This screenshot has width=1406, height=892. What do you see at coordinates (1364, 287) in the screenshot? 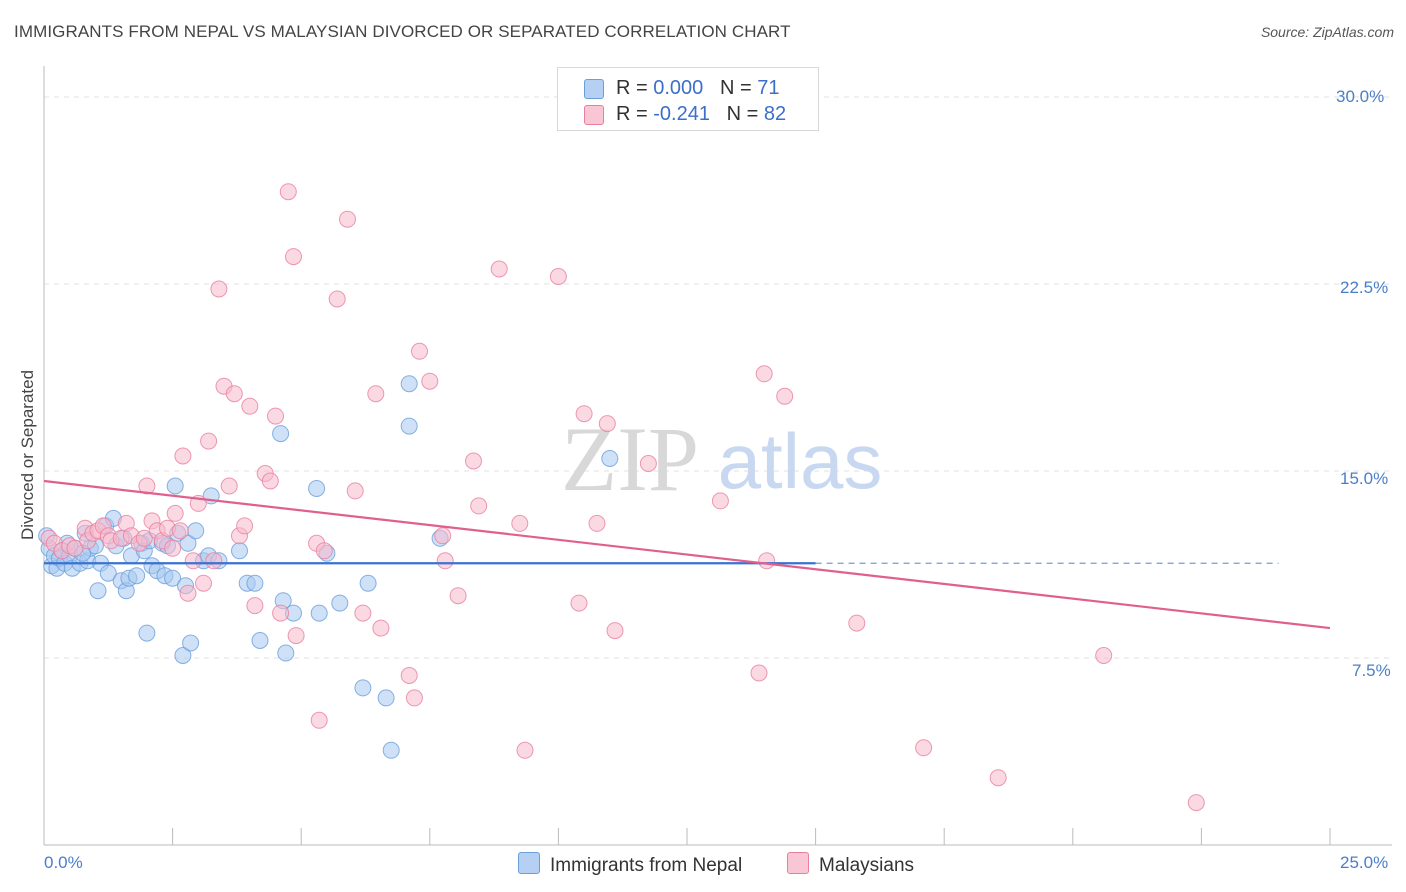
I see `y-tick-label-22.5: 22.5%` at bounding box center [1364, 287].